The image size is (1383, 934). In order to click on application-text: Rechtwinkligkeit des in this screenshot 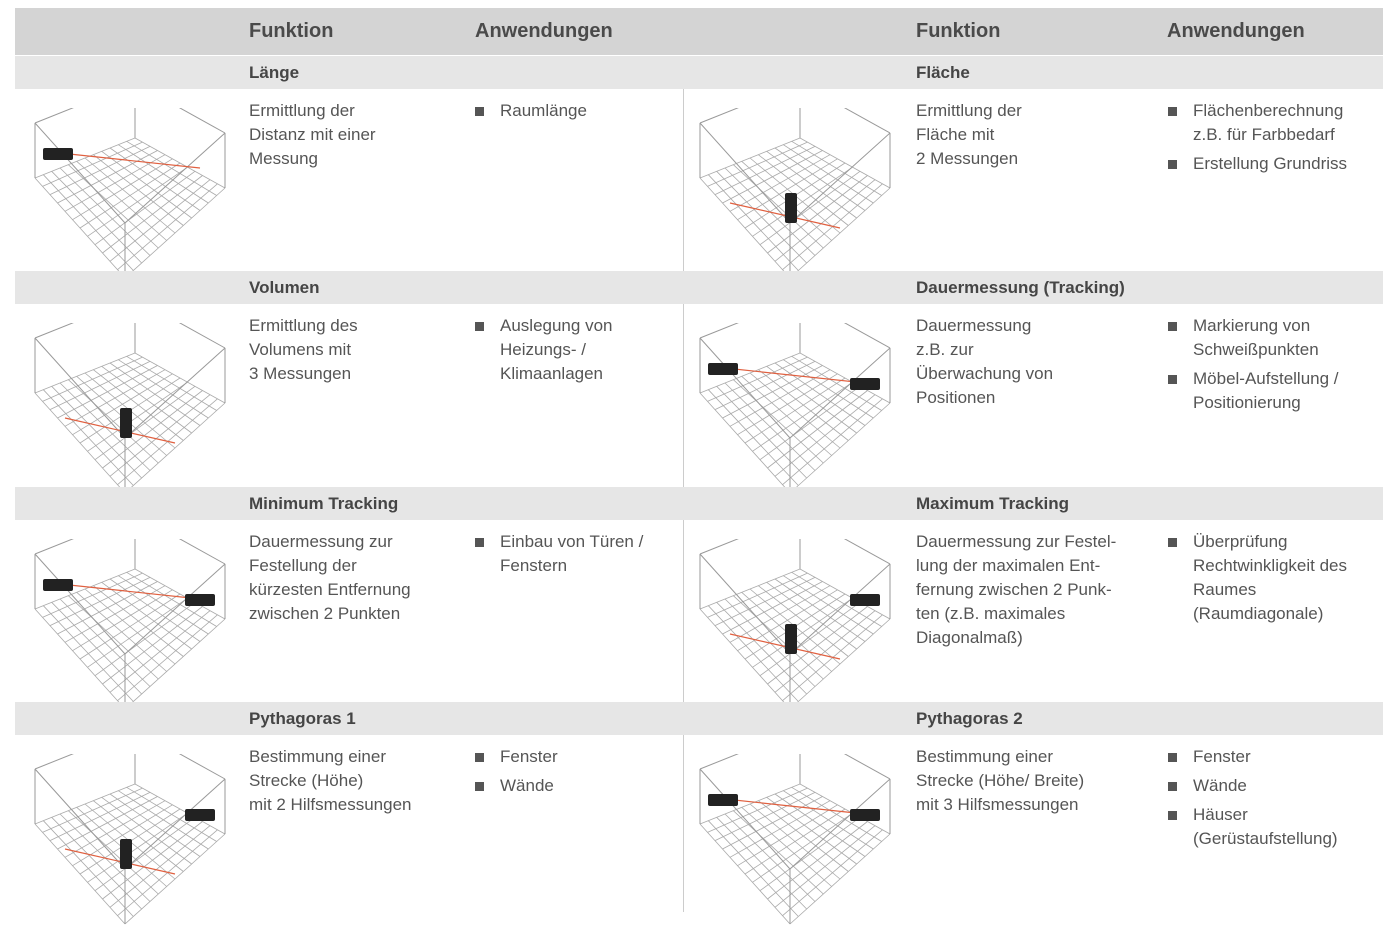, I will do `click(1270, 565)`.